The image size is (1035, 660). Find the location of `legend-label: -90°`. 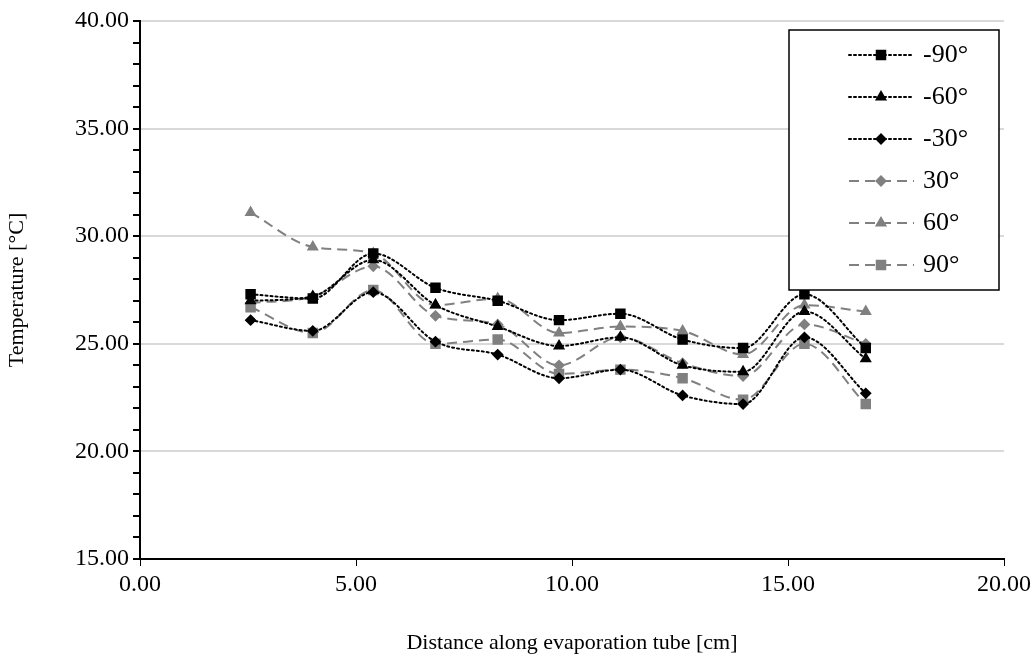

legend-label: -90° is located at coordinates (946, 53).